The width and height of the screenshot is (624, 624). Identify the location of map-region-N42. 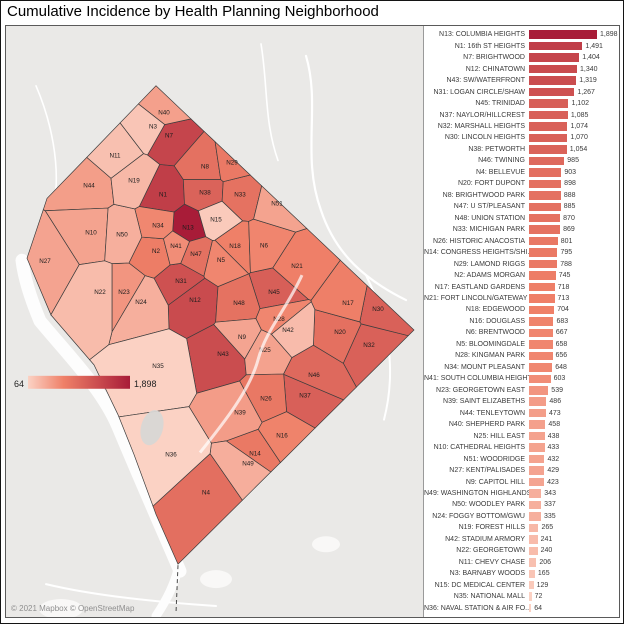
(293, 330).